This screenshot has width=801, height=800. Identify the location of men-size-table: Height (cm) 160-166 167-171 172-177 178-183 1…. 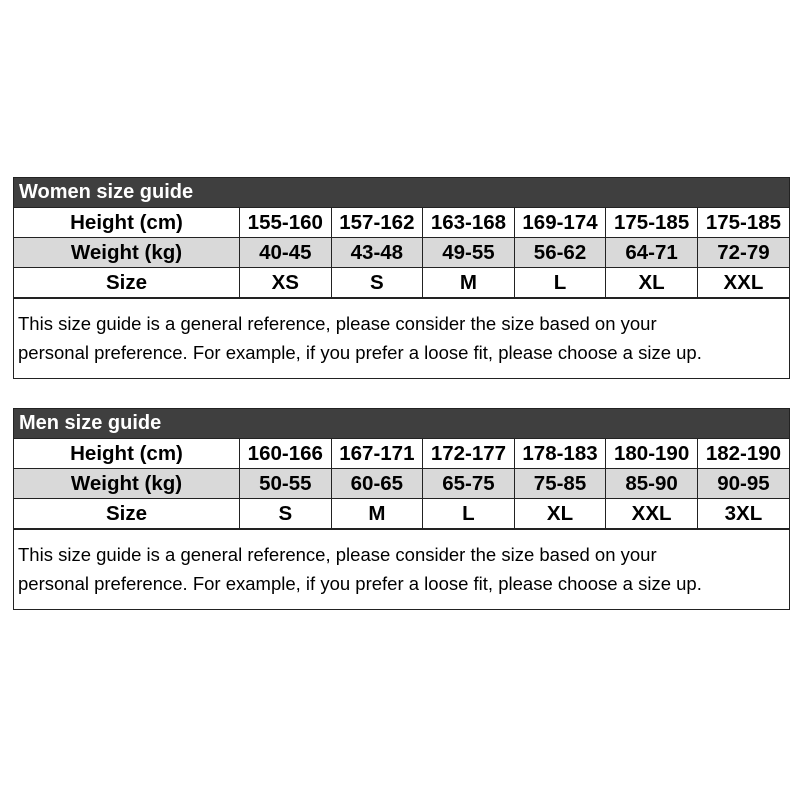
(401, 484).